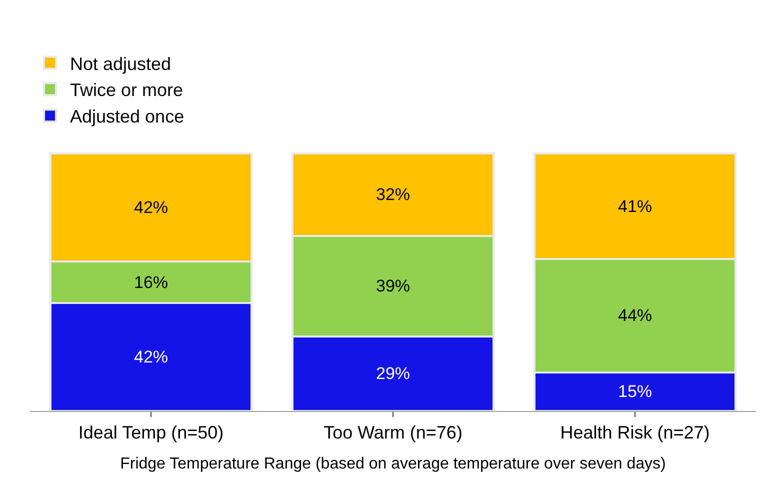 This screenshot has height=486, width=776. I want to click on x-tick-label: Too Warm (n=76), so click(393, 432).